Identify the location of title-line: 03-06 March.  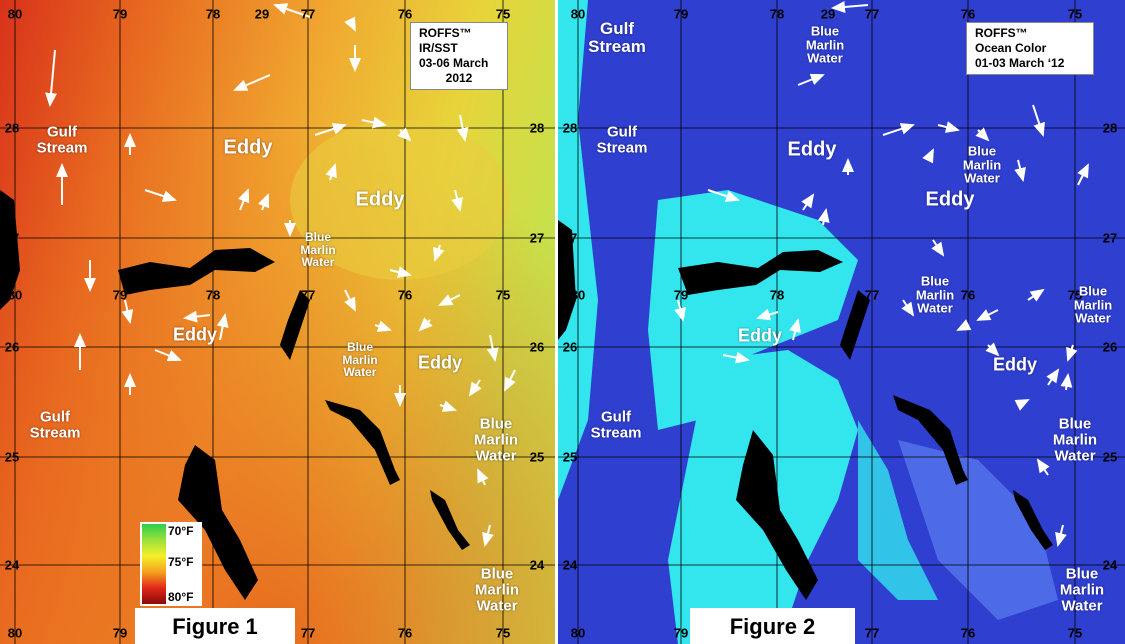
(454, 63).